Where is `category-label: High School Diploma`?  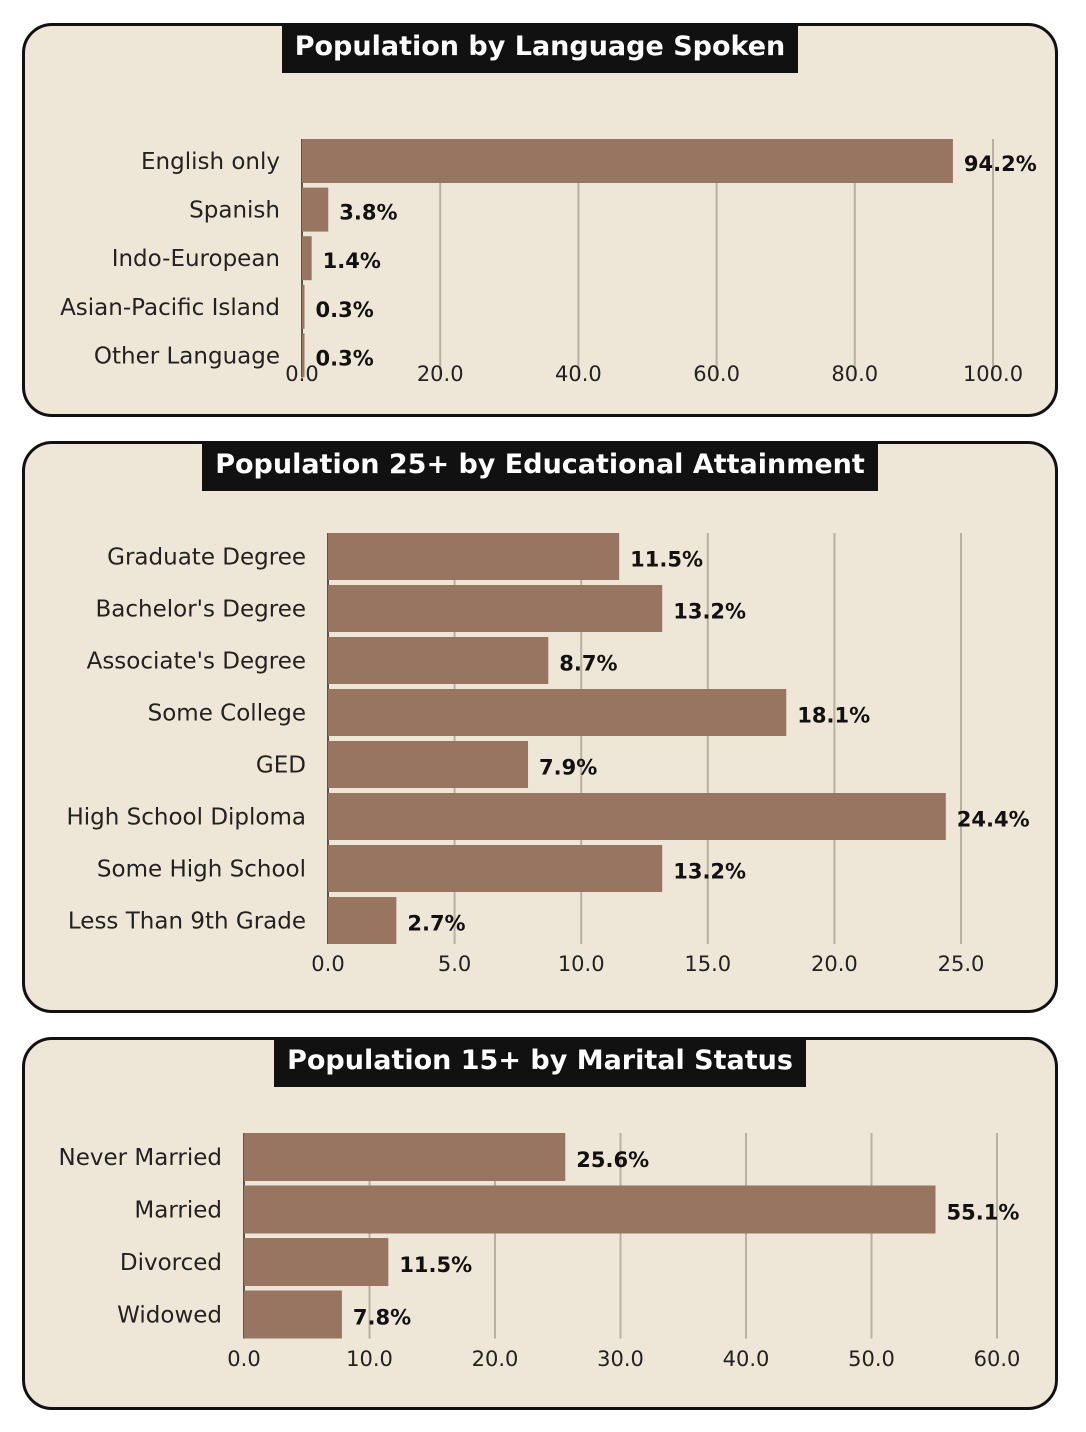
category-label: High School Diploma is located at coordinates (186, 818).